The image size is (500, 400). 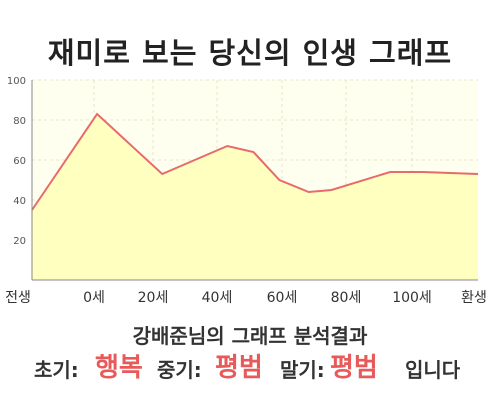 I want to click on early-value: 행복, so click(x=119, y=368).